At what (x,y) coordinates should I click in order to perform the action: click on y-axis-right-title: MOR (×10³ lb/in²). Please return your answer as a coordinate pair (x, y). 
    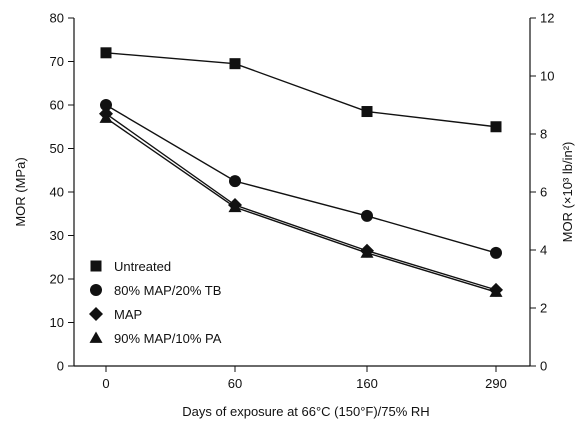
    Looking at the image, I should click on (567, 192).